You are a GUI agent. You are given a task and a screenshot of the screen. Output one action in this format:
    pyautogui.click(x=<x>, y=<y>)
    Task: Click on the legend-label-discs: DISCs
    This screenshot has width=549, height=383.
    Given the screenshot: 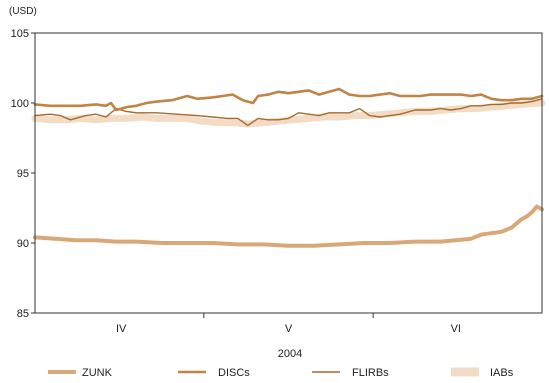 What is the action you would take?
    pyautogui.click(x=234, y=373)
    